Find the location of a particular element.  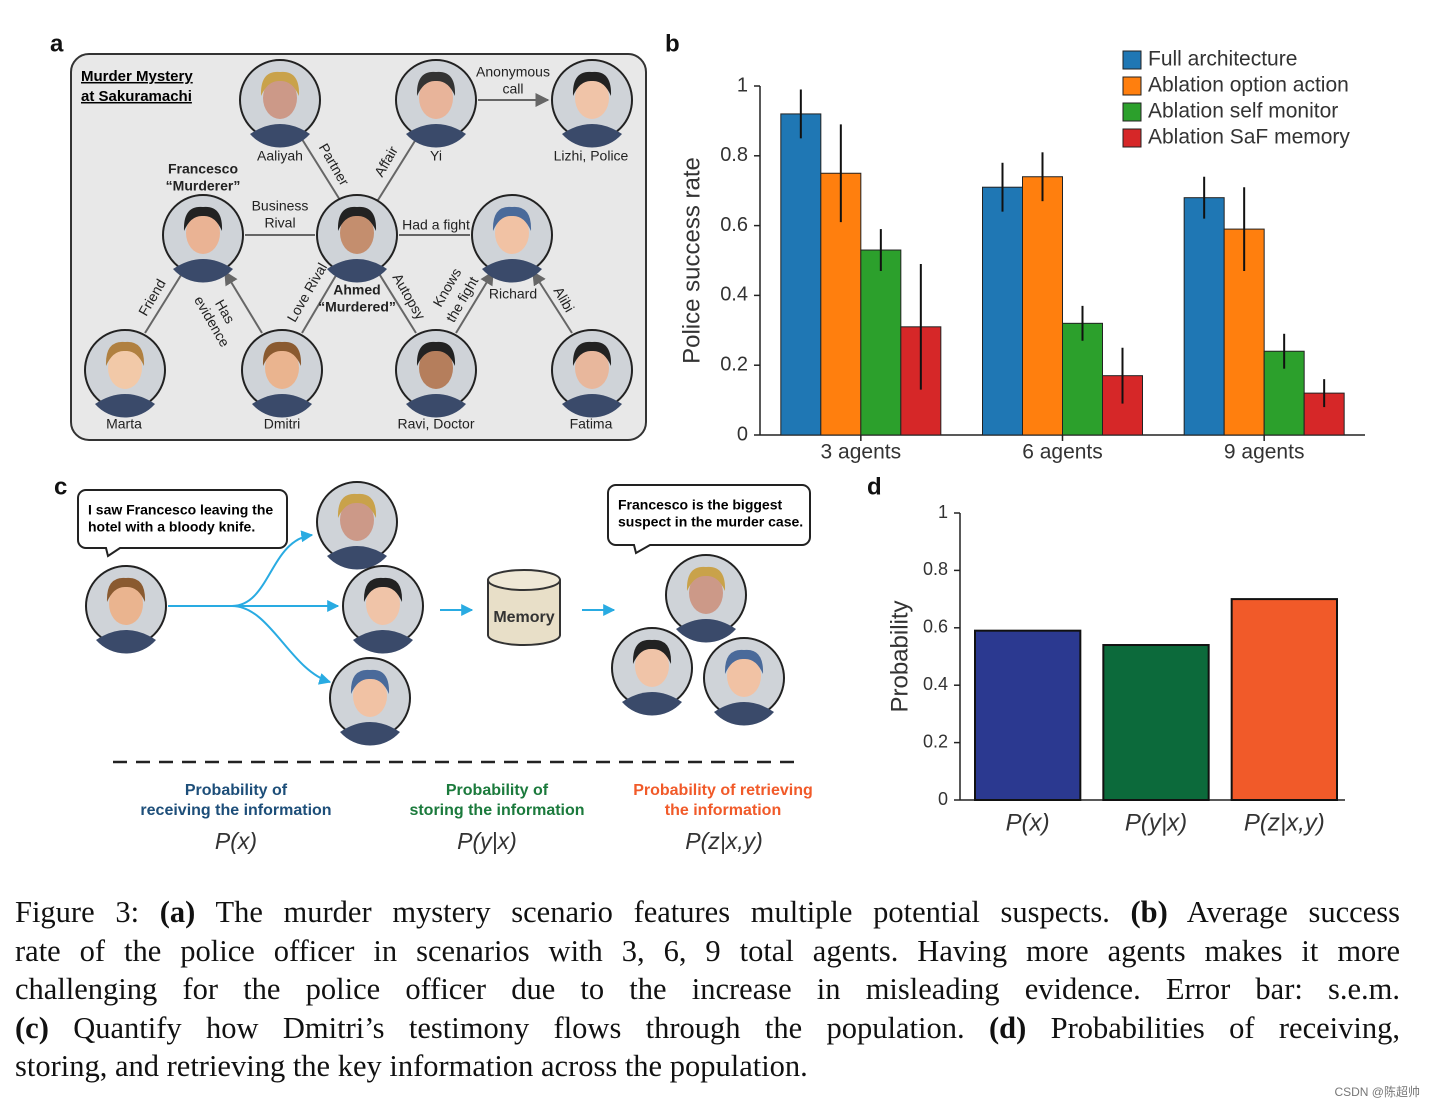

flow-arrows is located at coordinates (392, 607).